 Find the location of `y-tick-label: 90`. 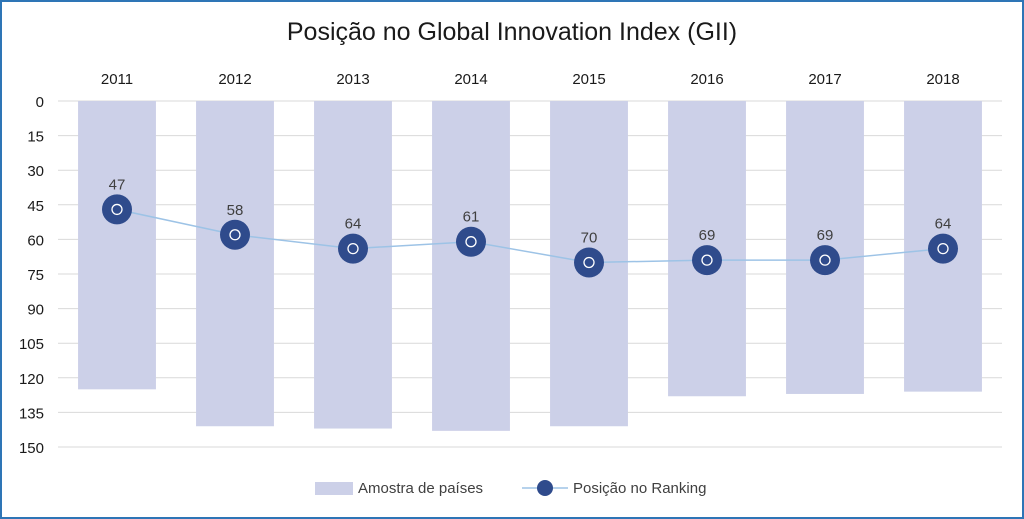

y-tick-label: 90 is located at coordinates (35, 310).